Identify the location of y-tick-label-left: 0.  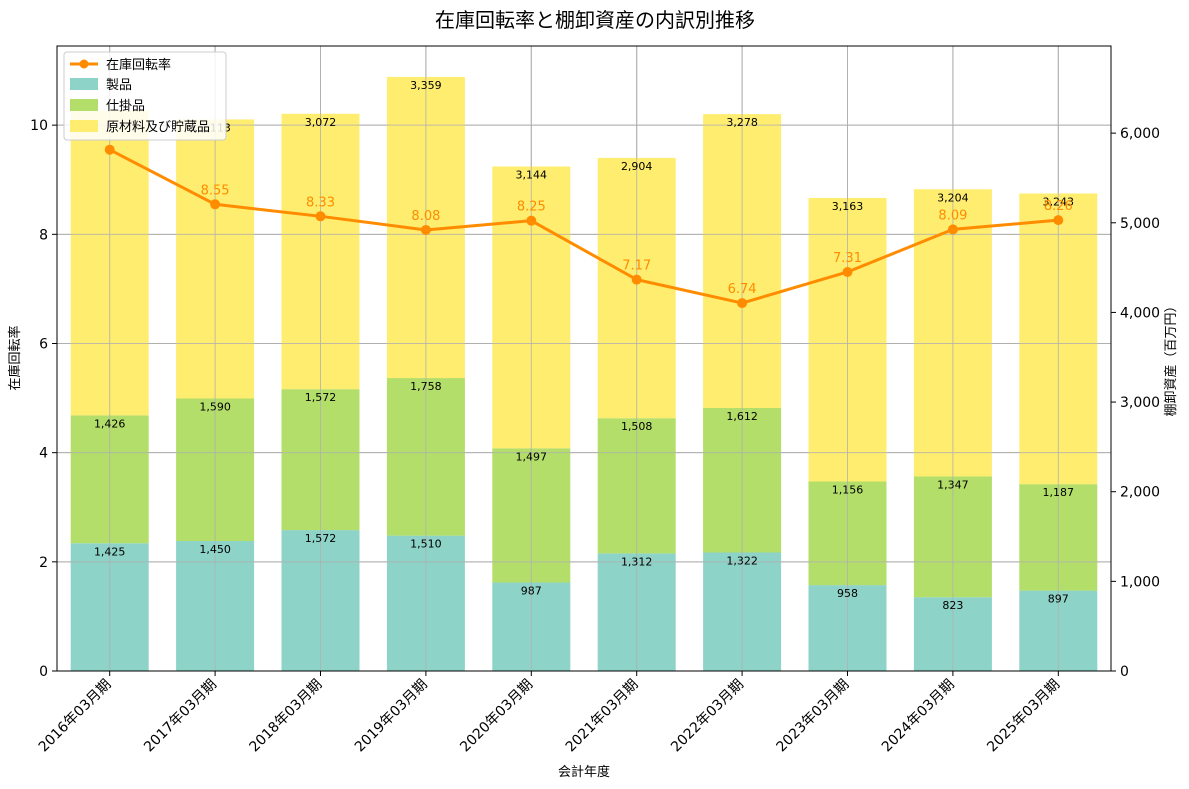
(43, 672).